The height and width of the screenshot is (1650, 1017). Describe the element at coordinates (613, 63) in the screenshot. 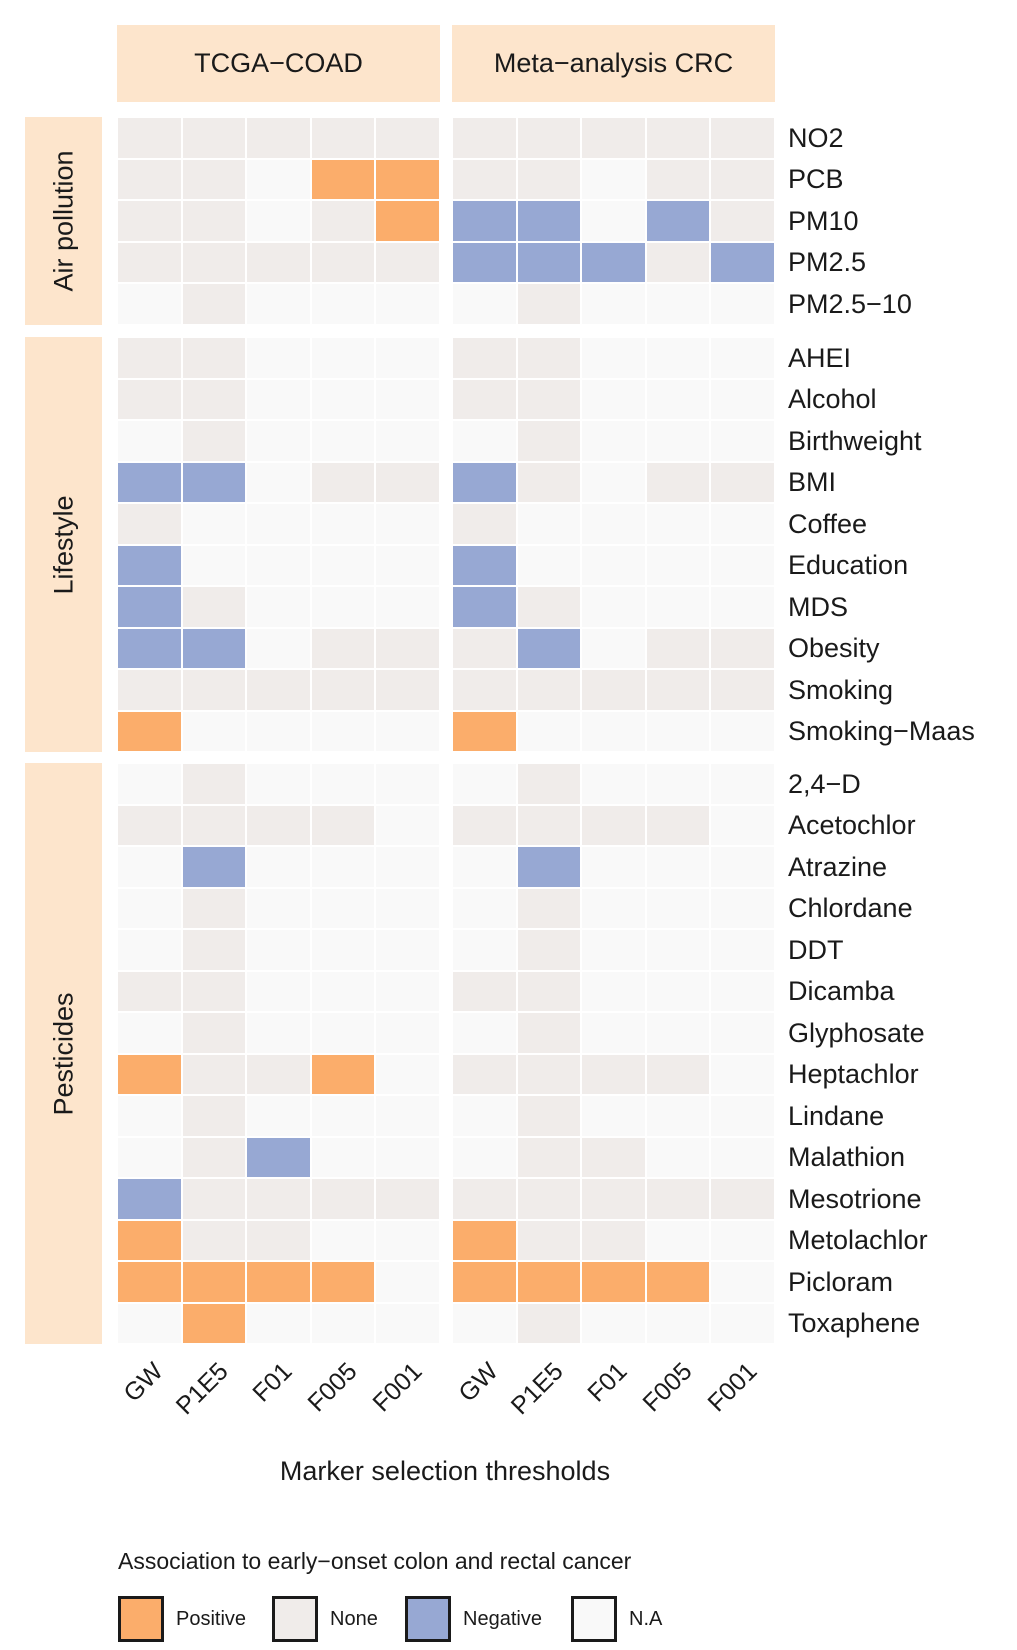

I see `panel-strip-meta-analysis-crc: Meta−analysis CRC` at that location.